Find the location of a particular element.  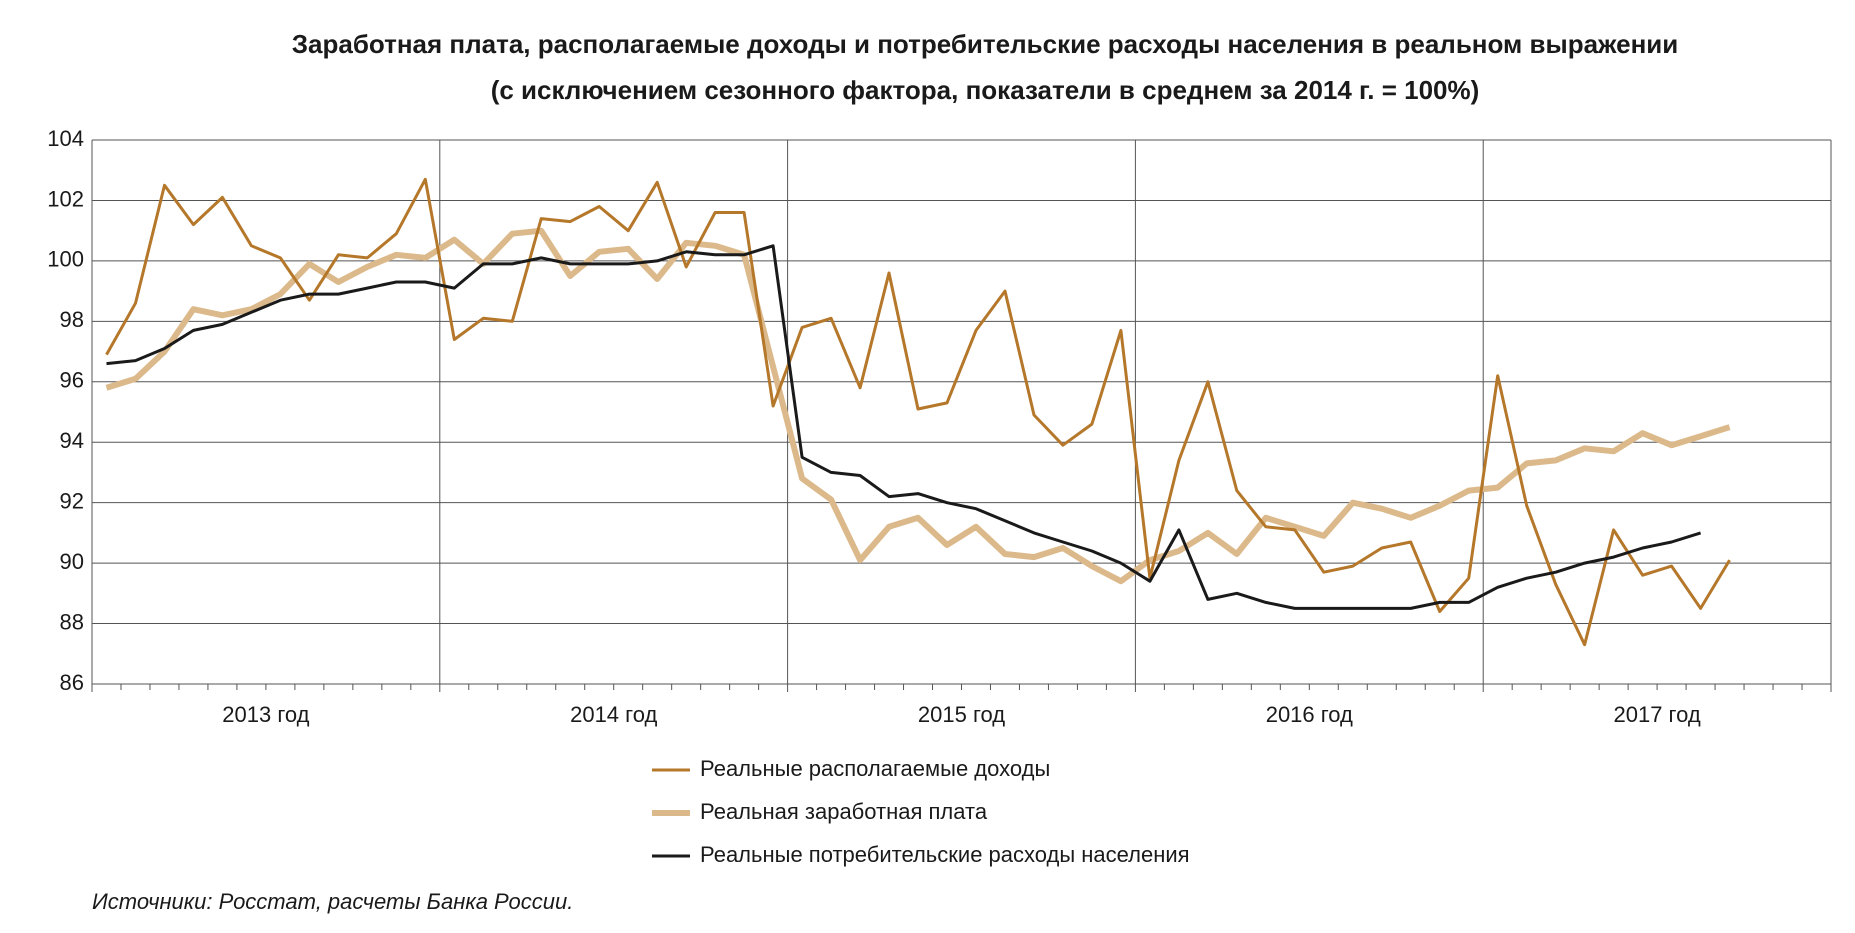

y-tick-label: 102 is located at coordinates (65, 198).